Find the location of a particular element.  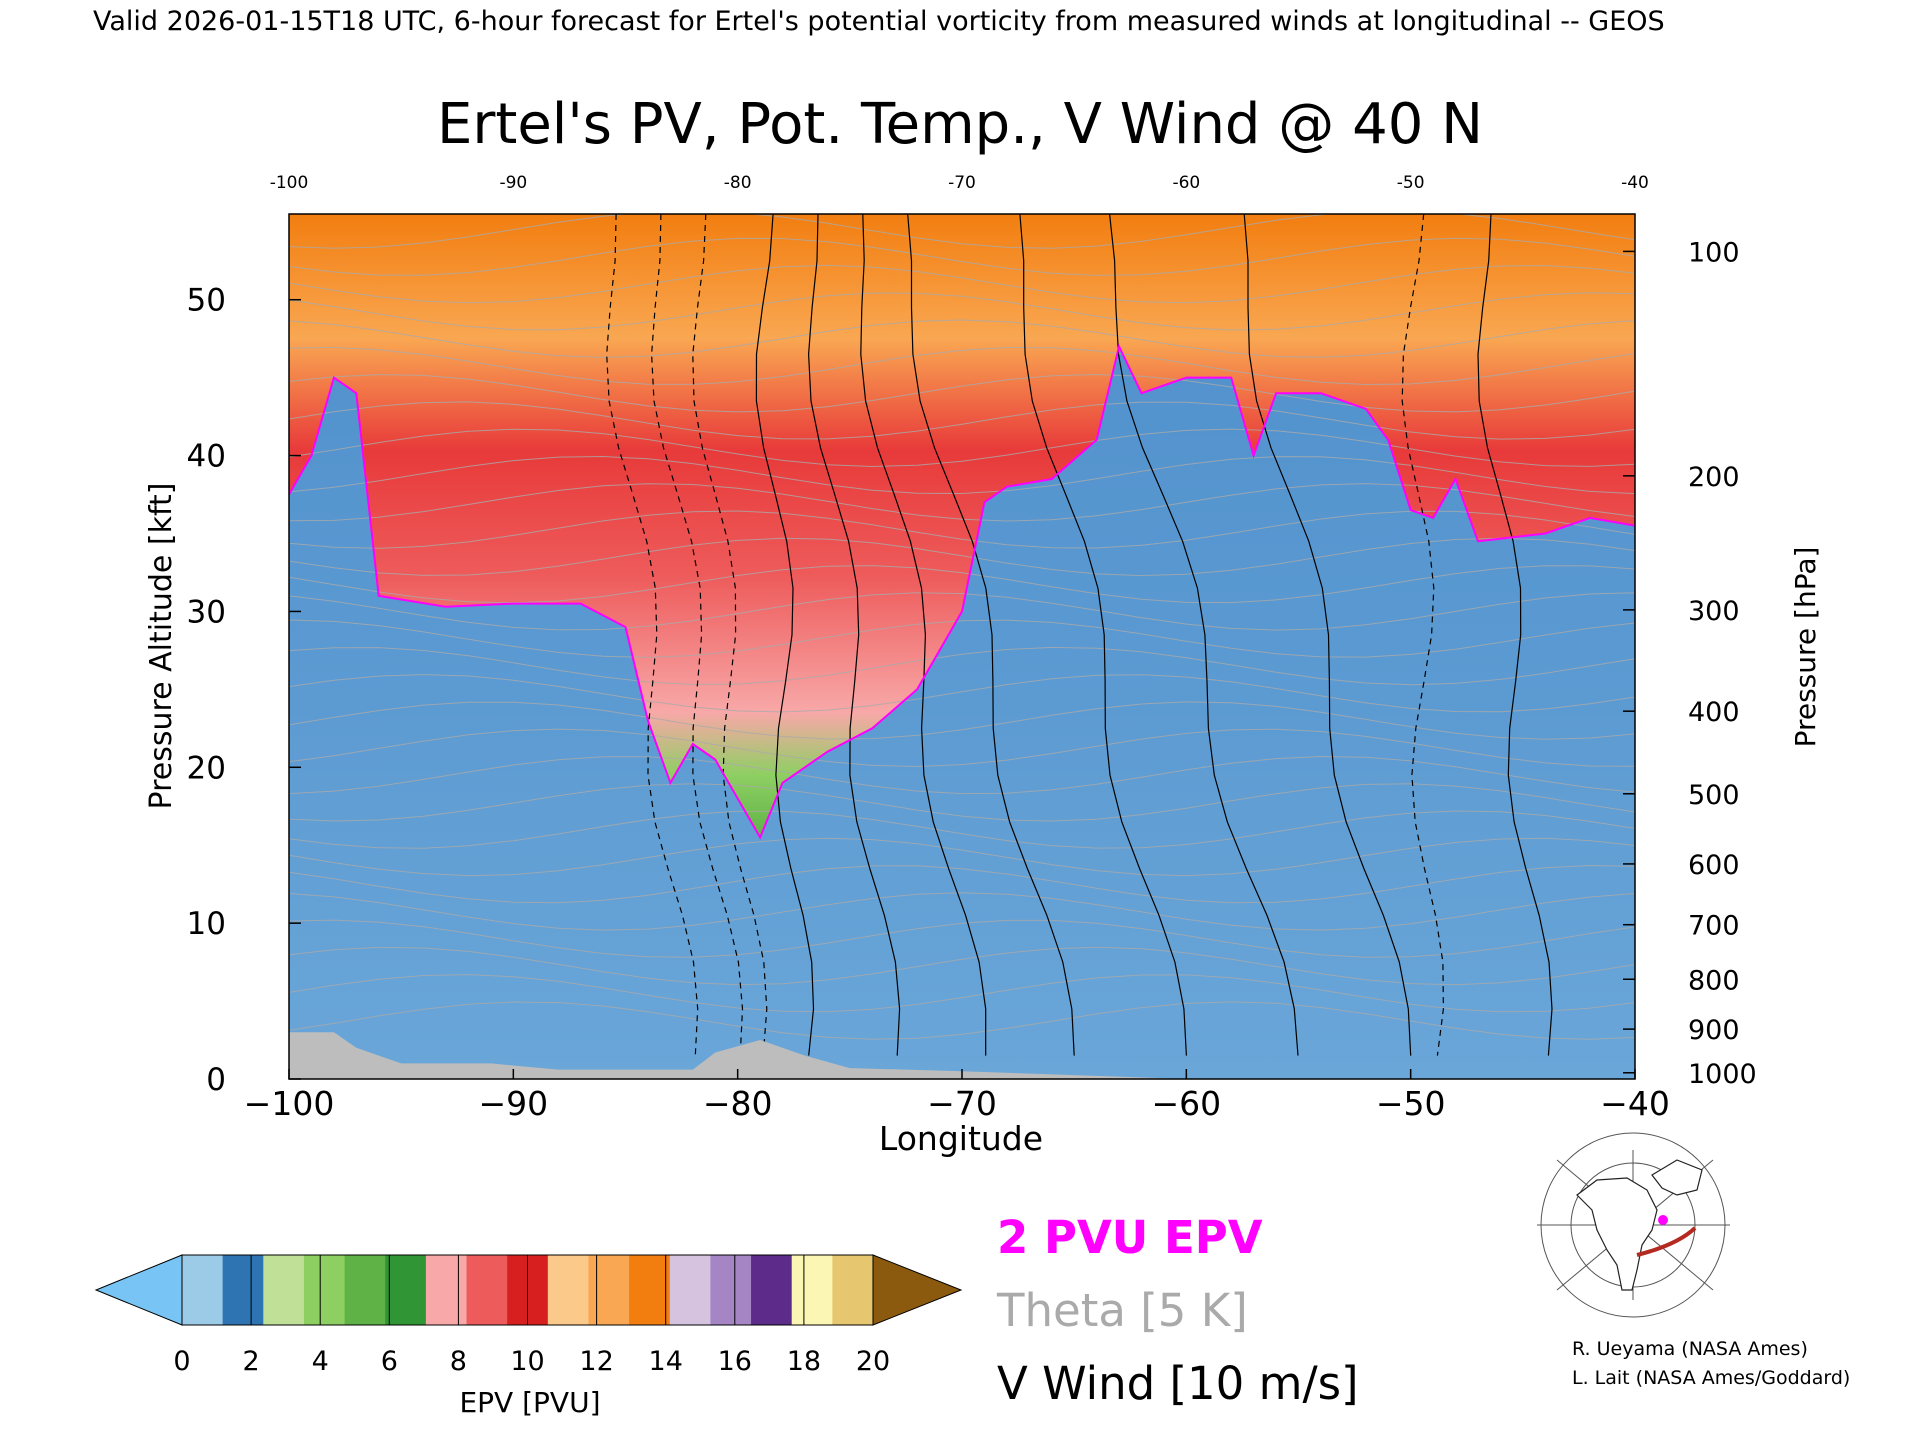

terrain-fill is located at coordinates (962, 1055).